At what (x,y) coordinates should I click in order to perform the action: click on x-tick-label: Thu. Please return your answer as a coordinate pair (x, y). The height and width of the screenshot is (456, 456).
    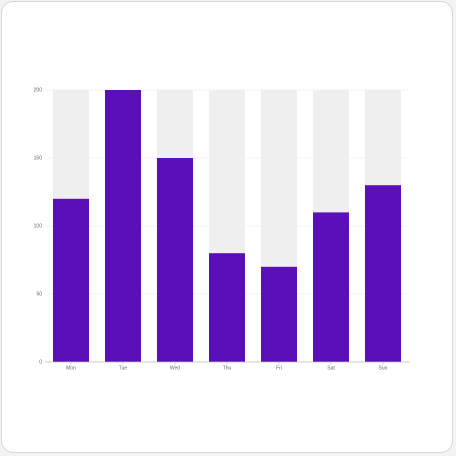
    Looking at the image, I should click on (227, 369).